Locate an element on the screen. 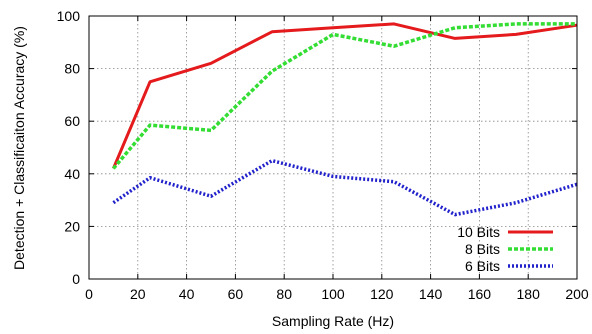  x-tick-label: 40 is located at coordinates (187, 294).